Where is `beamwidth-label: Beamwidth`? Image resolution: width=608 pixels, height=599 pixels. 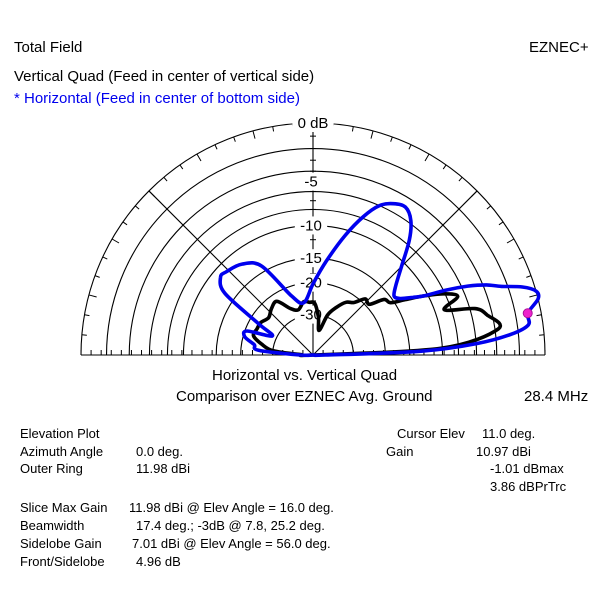
beamwidth-label: Beamwidth is located at coordinates (52, 525).